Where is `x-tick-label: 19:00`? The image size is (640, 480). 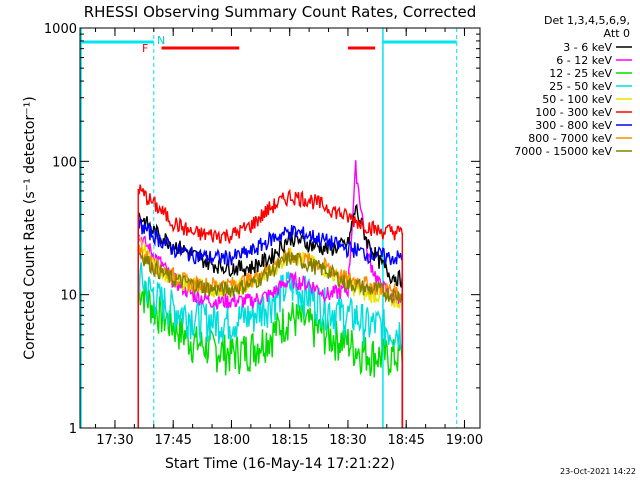
x-tick-label: 19:00 is located at coordinates (464, 440).